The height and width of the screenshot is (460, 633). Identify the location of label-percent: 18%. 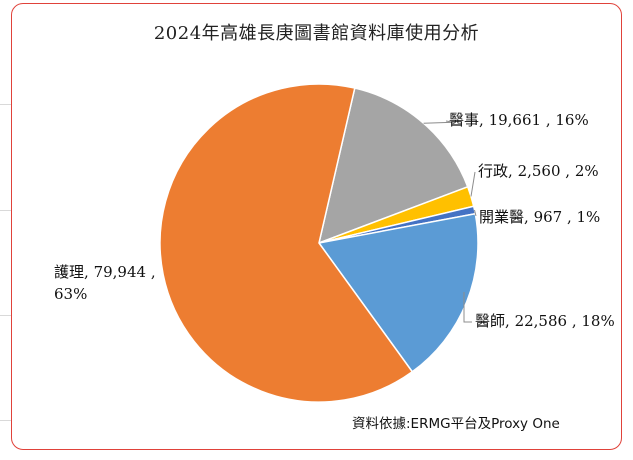
(598, 321).